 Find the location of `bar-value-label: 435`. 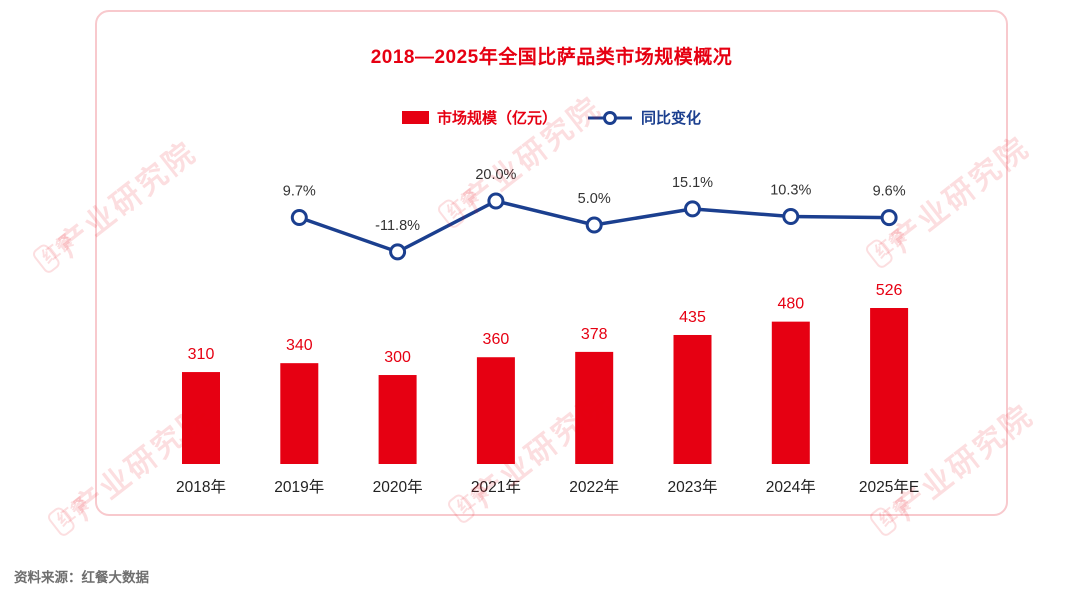

bar-value-label: 435 is located at coordinates (692, 317).